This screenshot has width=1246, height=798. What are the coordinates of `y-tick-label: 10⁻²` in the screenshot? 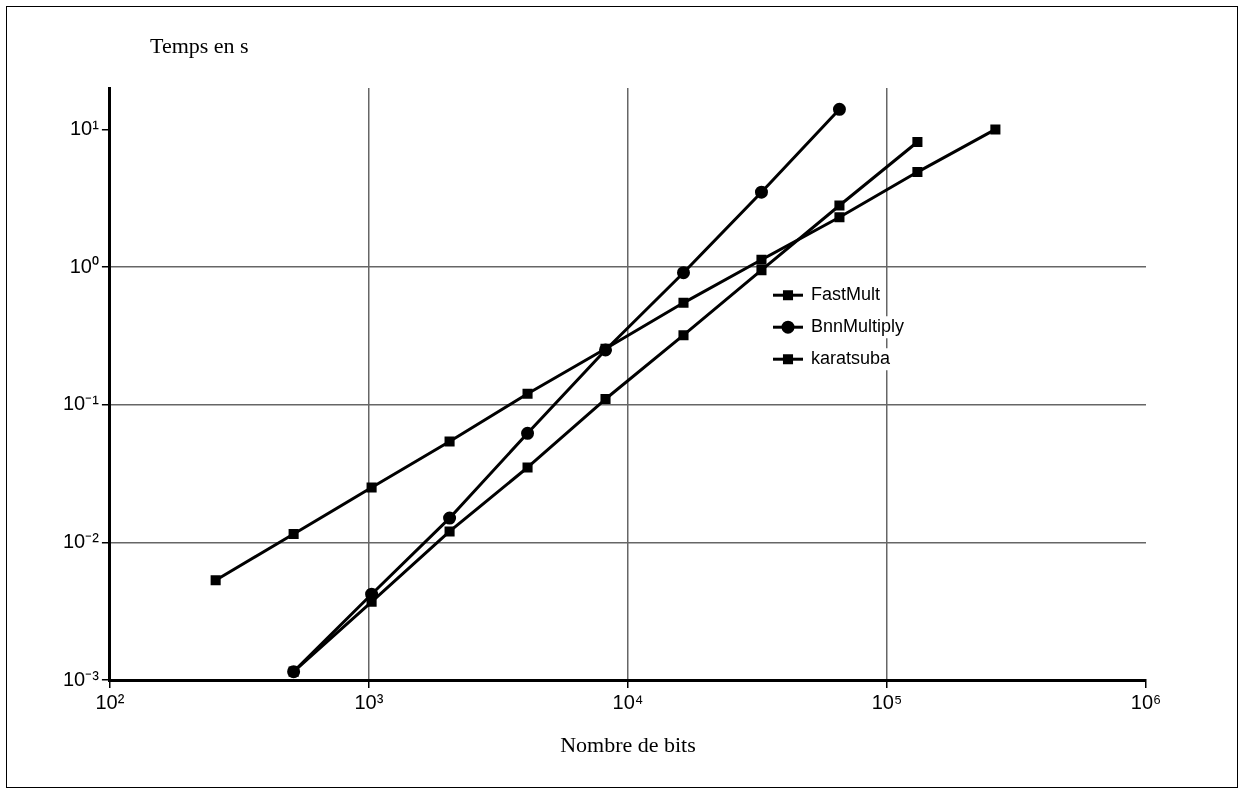 It's located at (81, 540).